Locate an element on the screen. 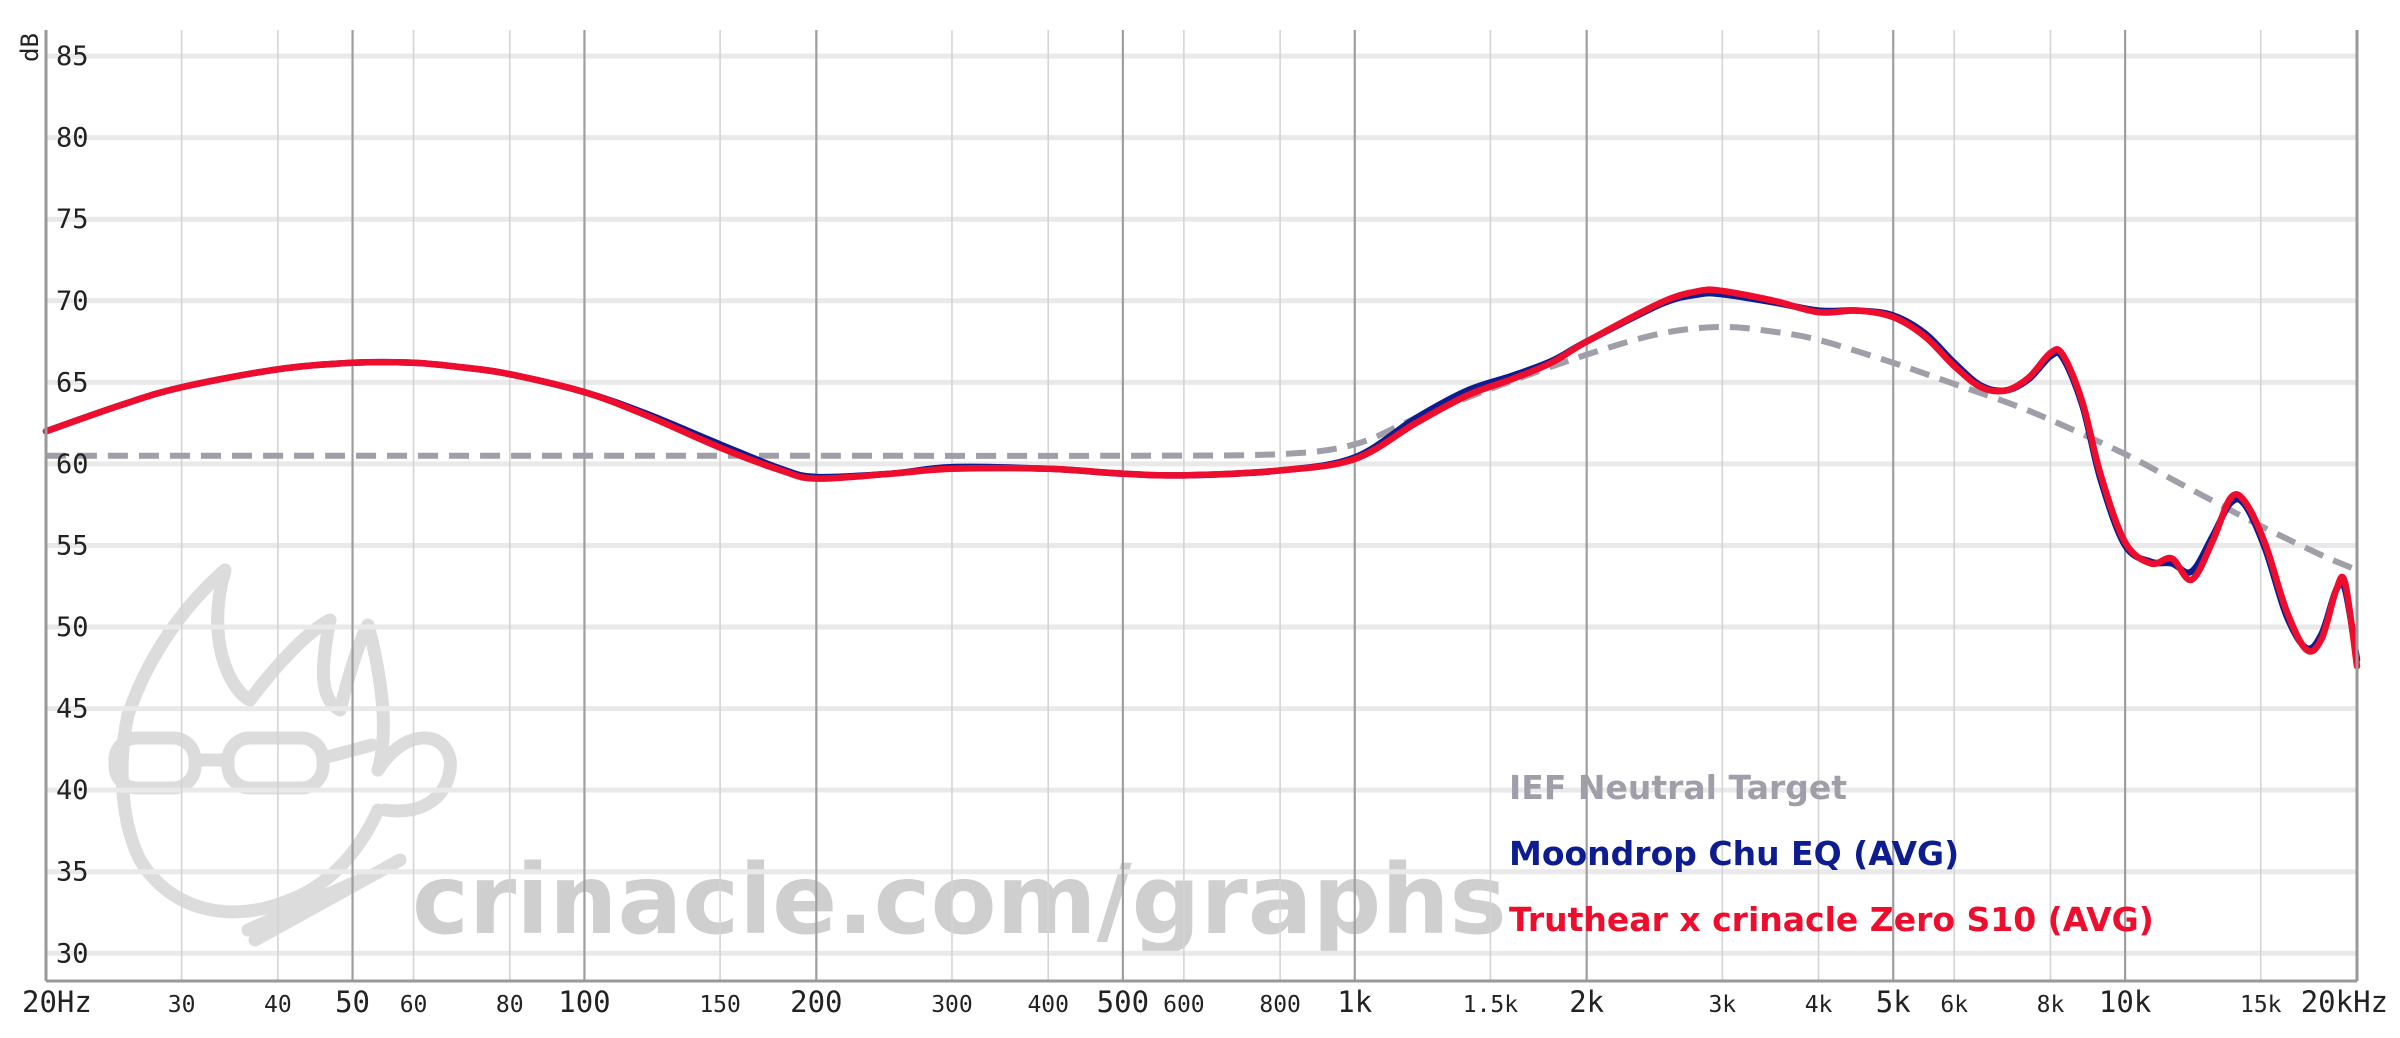  legend-item-moondrop-chu-eq: Moondrop Chu EQ (AVG) is located at coordinates (1734, 853).